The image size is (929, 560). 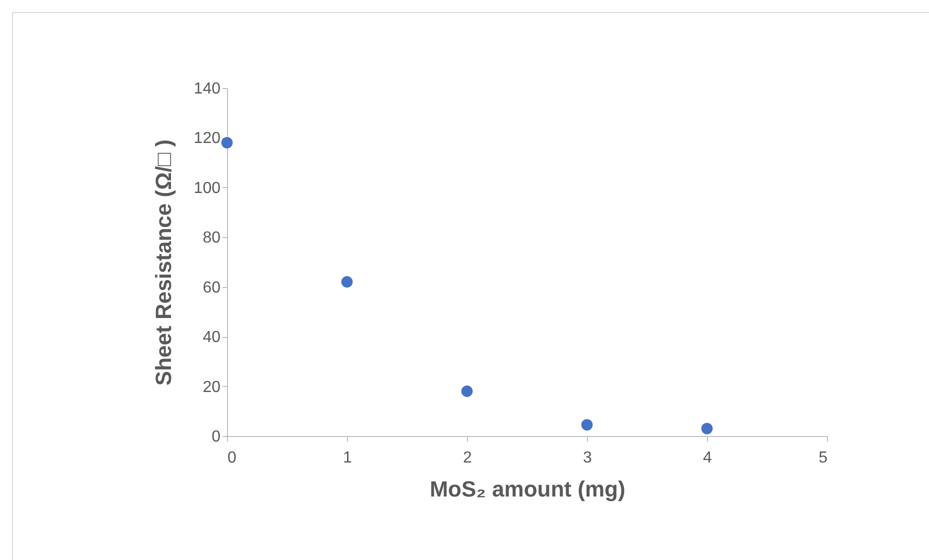 I want to click on x-tick-label: 1, so click(x=347, y=458).